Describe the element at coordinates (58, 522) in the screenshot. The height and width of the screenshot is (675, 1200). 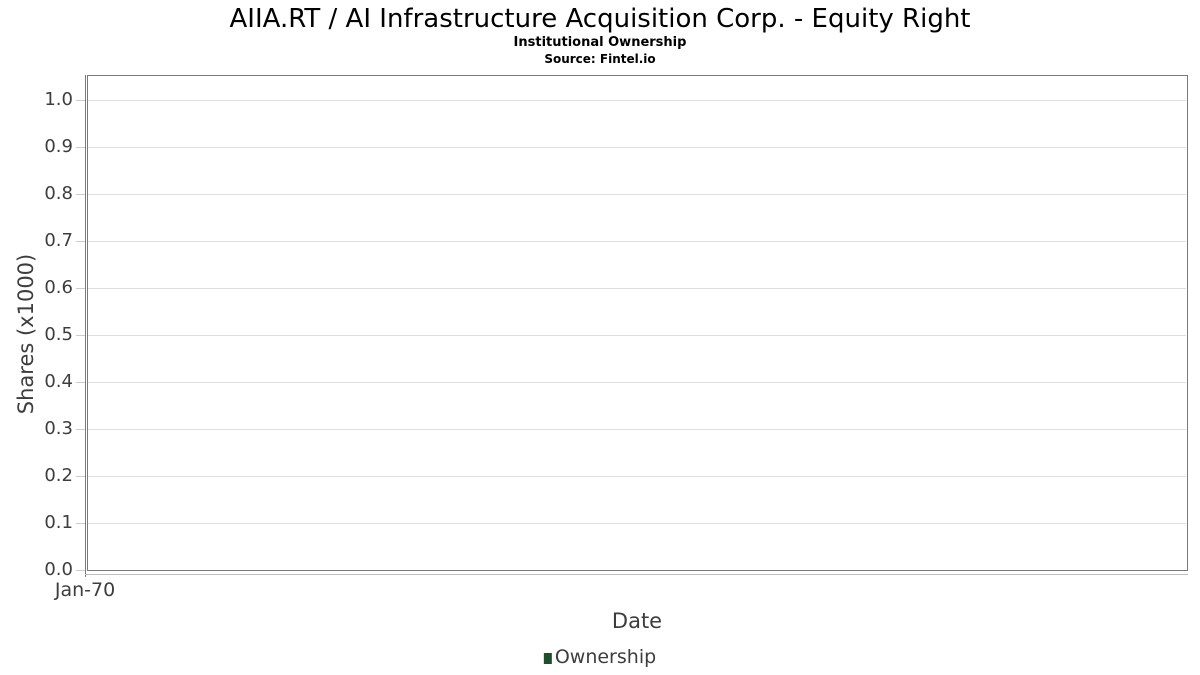
I see `y-tick-label: 0.1` at that location.